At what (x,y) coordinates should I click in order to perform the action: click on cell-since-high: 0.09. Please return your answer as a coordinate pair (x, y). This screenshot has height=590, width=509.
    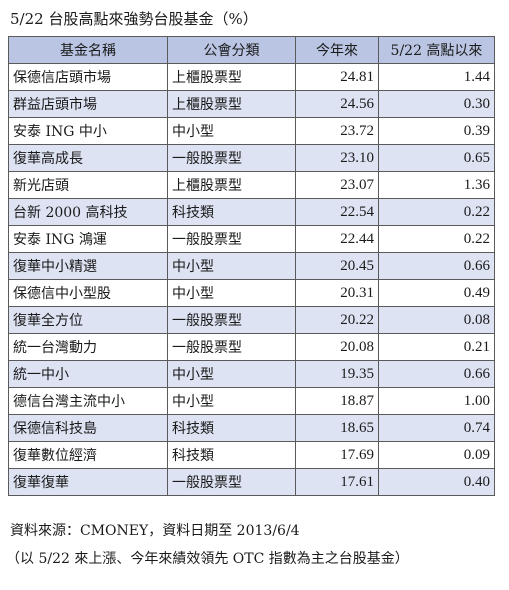
    Looking at the image, I should click on (436, 455).